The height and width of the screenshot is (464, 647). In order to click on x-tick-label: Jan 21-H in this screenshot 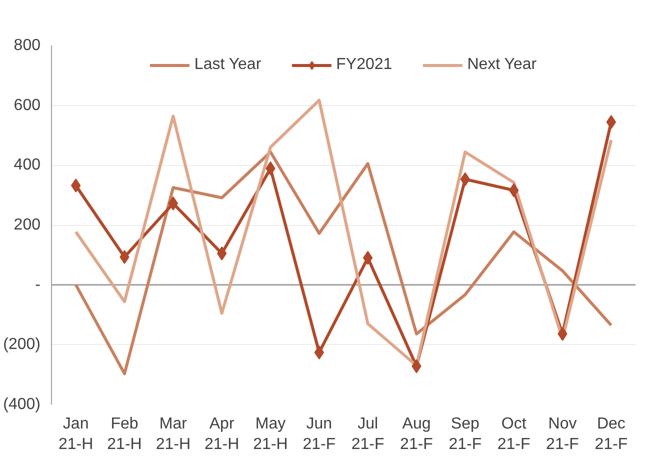, I will do `click(76, 434)`.